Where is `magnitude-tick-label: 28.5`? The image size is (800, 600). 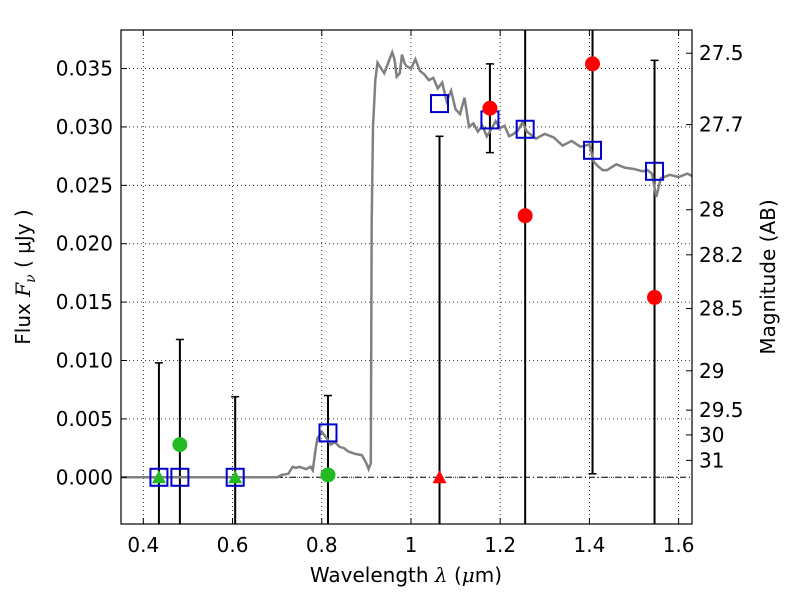
magnitude-tick-label: 28.5 is located at coordinates (721, 309).